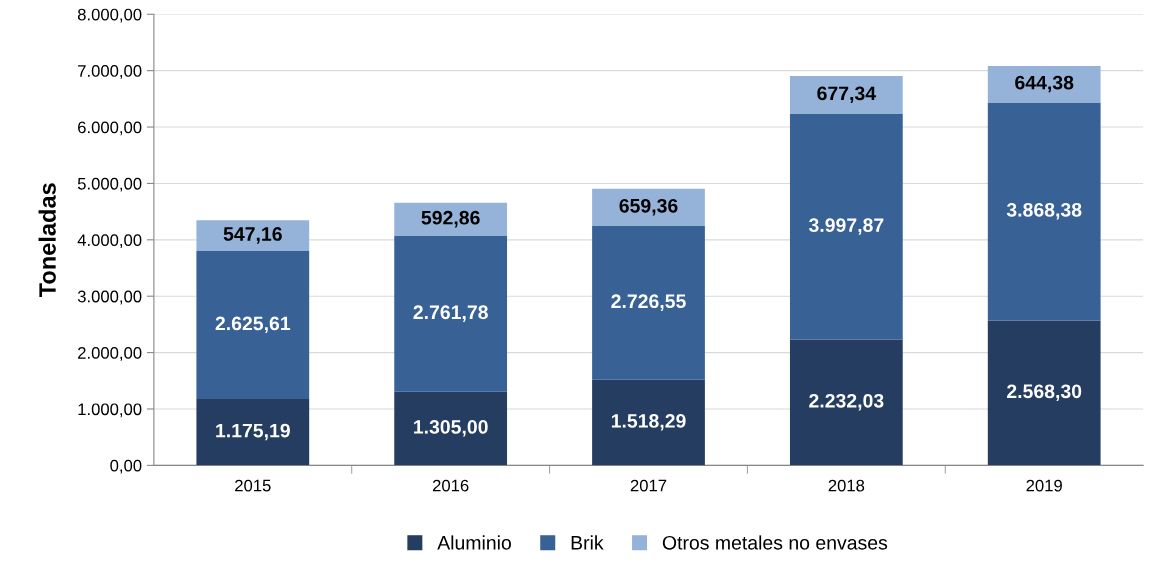 The width and height of the screenshot is (1157, 571). I want to click on data-label: 2.625,61, so click(253, 325).